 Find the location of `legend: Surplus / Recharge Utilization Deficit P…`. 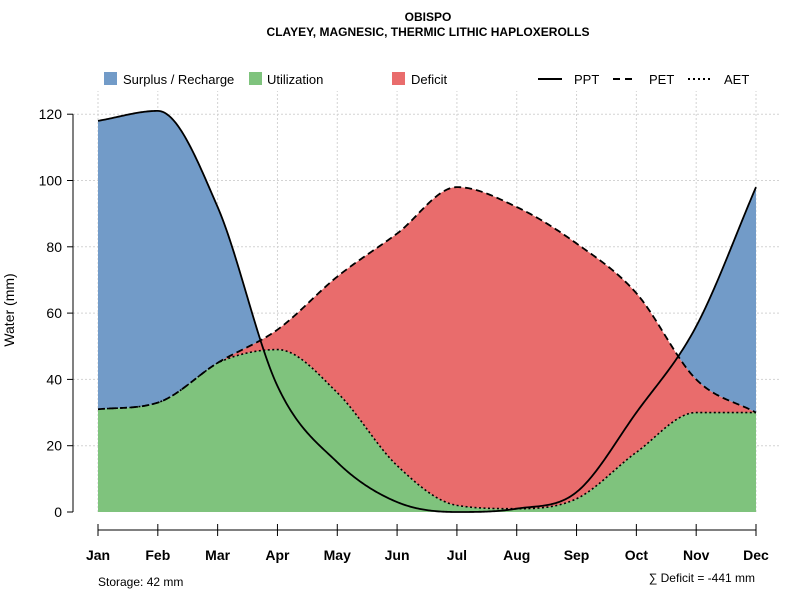

legend: Surplus / Recharge Utilization Deficit P… is located at coordinates (426, 79).